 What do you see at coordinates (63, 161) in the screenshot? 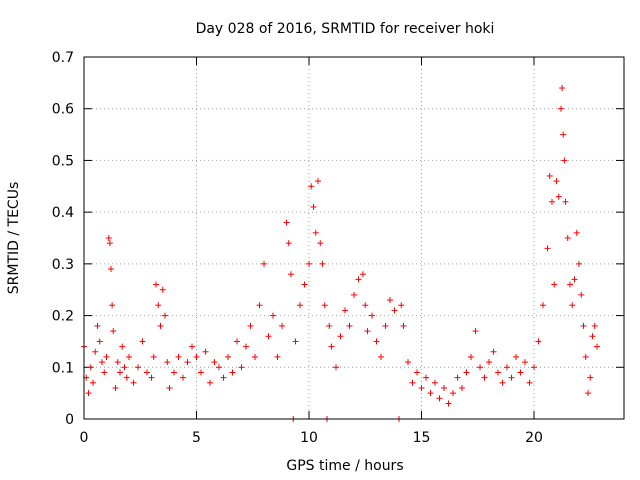
I see `y-tick-label: 0.5` at bounding box center [63, 161].